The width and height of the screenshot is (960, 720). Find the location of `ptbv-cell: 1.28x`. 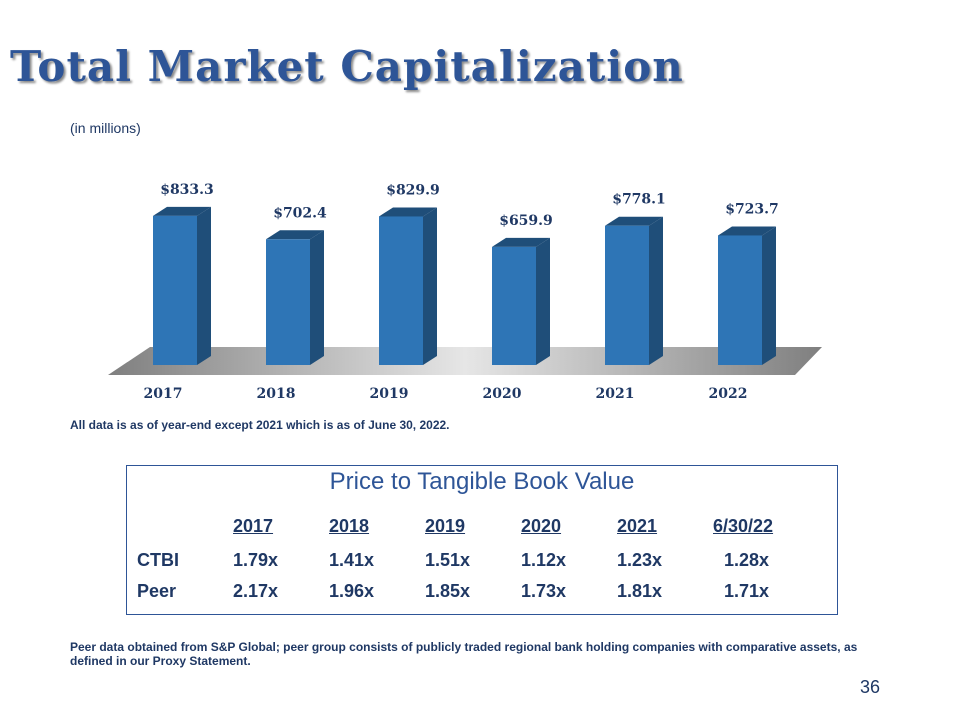

ptbv-cell: 1.28x is located at coordinates (747, 560).